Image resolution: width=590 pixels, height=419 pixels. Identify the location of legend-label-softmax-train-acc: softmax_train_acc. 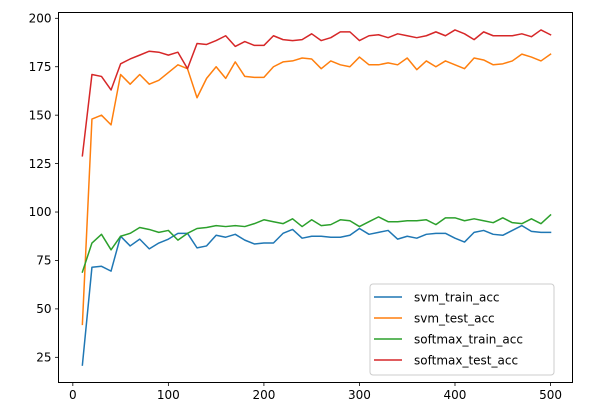
(468, 340).